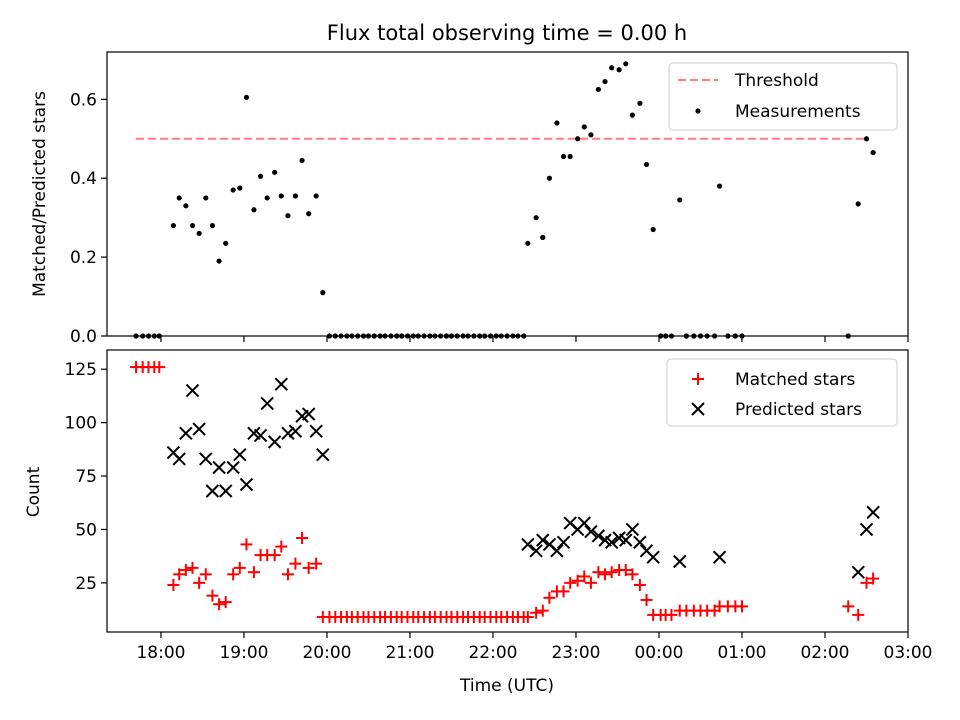 The image size is (960, 720). Describe the element at coordinates (83, 100) in the screenshot. I see `flux-ratio-y-tick-label: 0.6` at that location.